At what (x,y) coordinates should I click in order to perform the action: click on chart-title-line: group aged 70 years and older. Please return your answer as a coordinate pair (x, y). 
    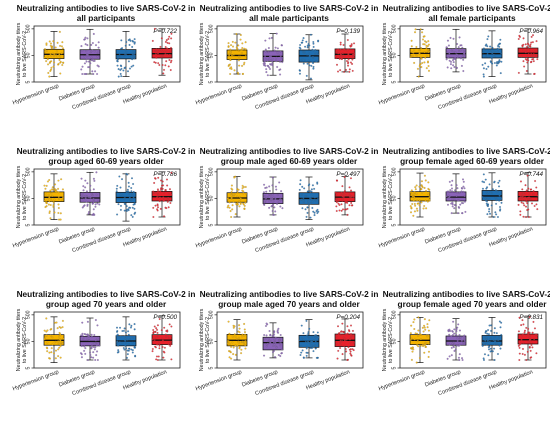
    Looking at the image, I should click on (106, 304).